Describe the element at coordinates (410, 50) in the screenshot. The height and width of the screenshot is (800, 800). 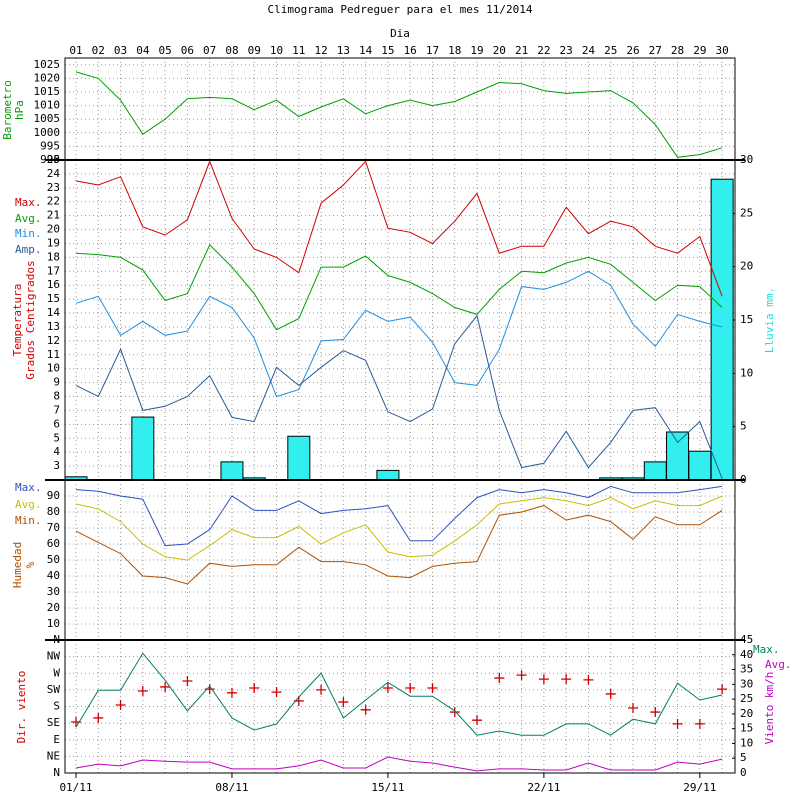
I see `x-tick-label: 16` at that location.